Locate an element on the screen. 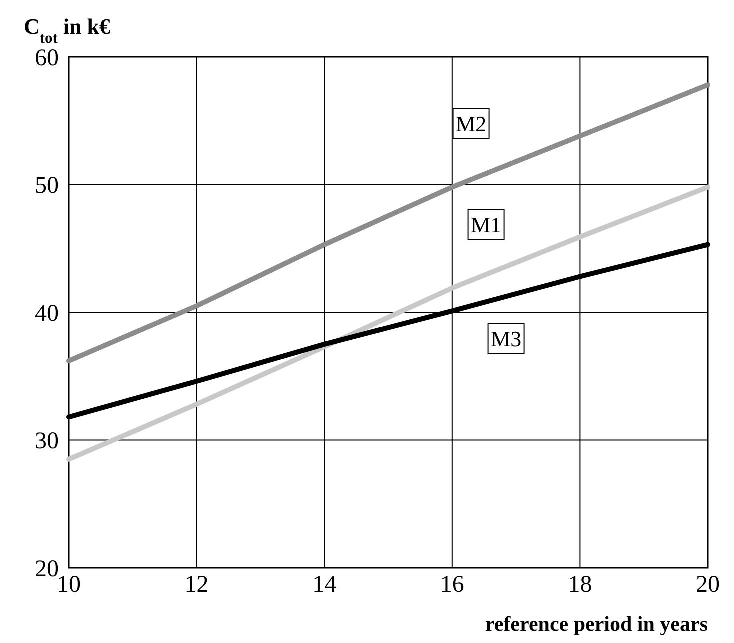 The width and height of the screenshot is (734, 643). x-tick-label: 10 is located at coordinates (69, 585).